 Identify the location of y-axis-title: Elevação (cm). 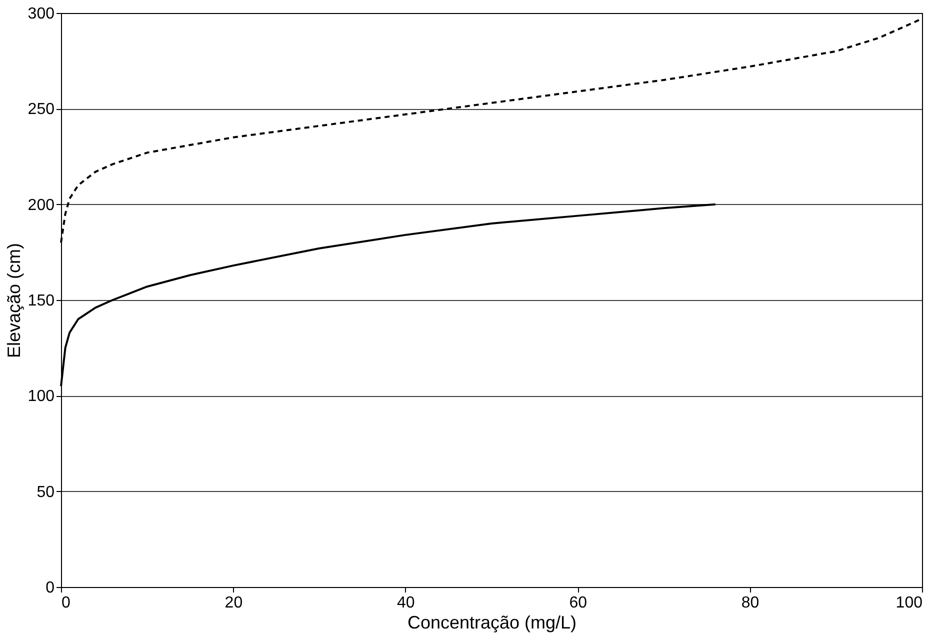
(14, 300).